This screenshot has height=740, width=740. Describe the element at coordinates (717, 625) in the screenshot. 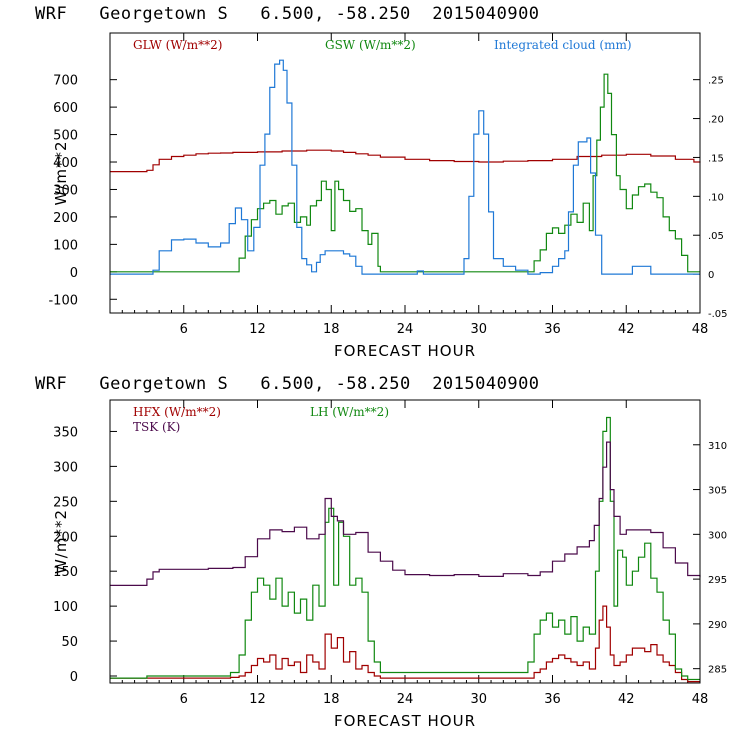

I see `y2-tick-label: 290` at that location.